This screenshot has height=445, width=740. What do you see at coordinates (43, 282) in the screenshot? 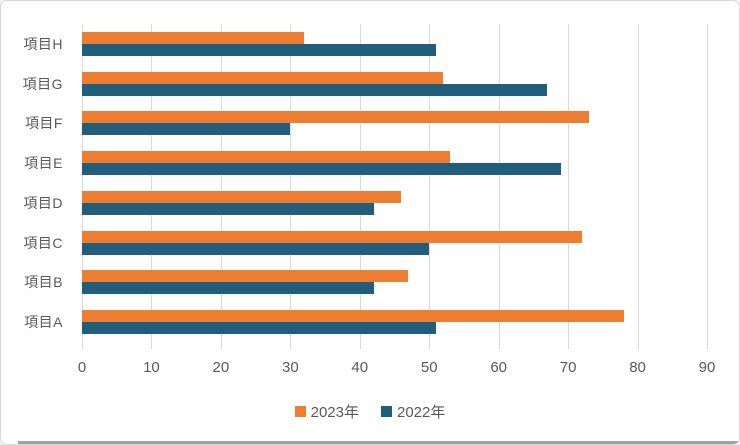
I see `y-axis-label: 項目B` at bounding box center [43, 282].